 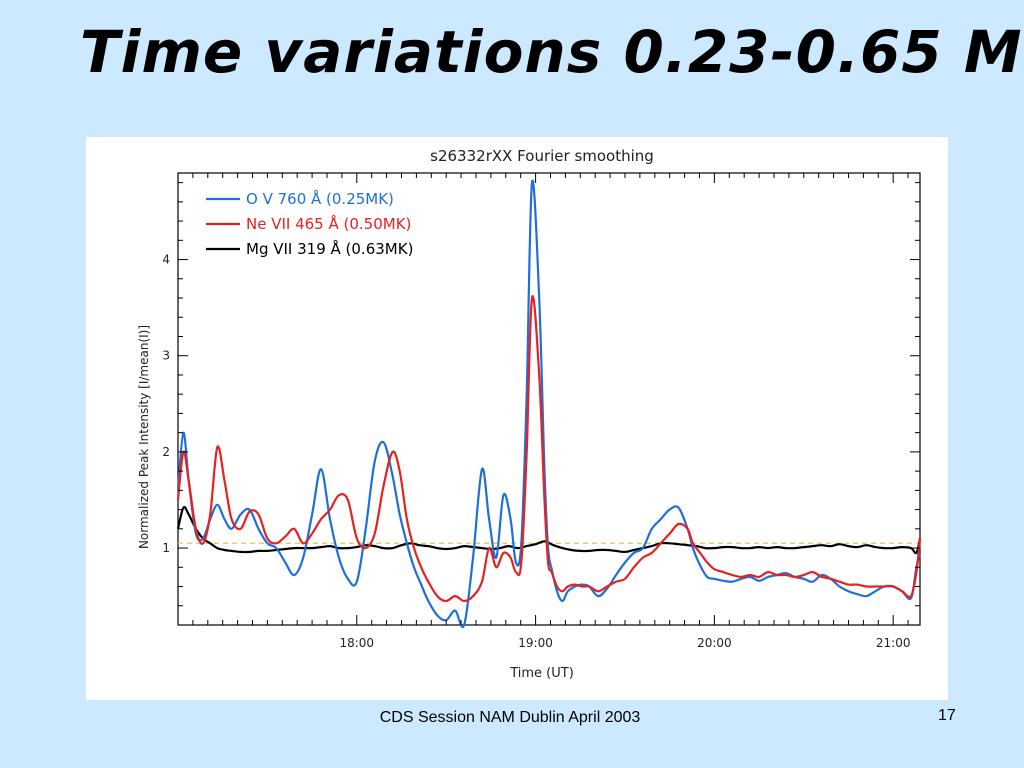 What do you see at coordinates (320, 198) in the screenshot?
I see `legend-label: O V 760 Å (0.25MK)` at bounding box center [320, 198].